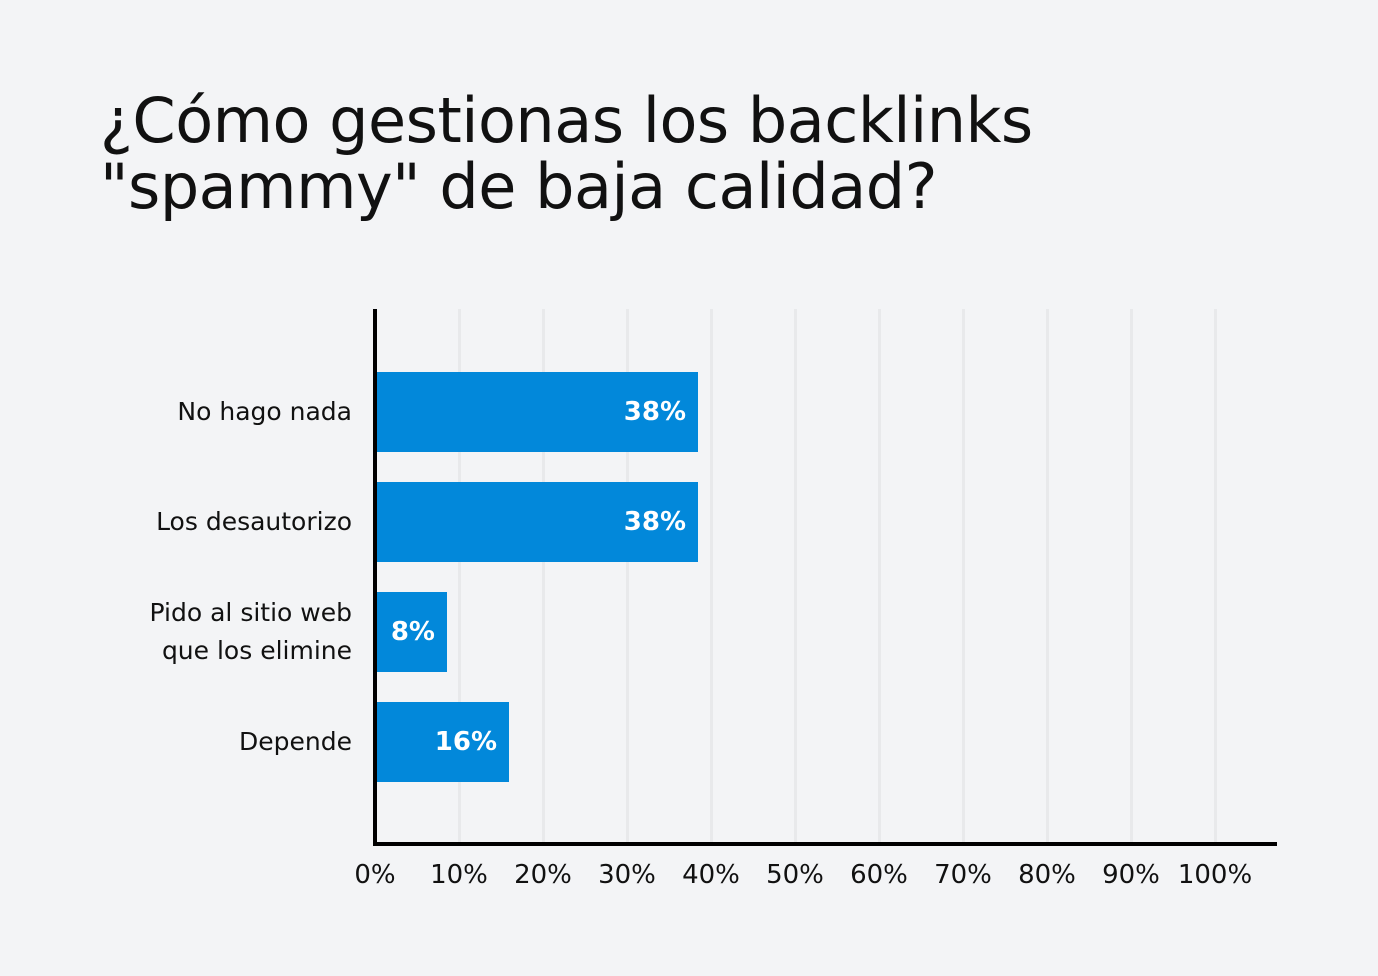  What do you see at coordinates (795, 875) in the screenshot?
I see `x-tick-label: 50%` at bounding box center [795, 875].